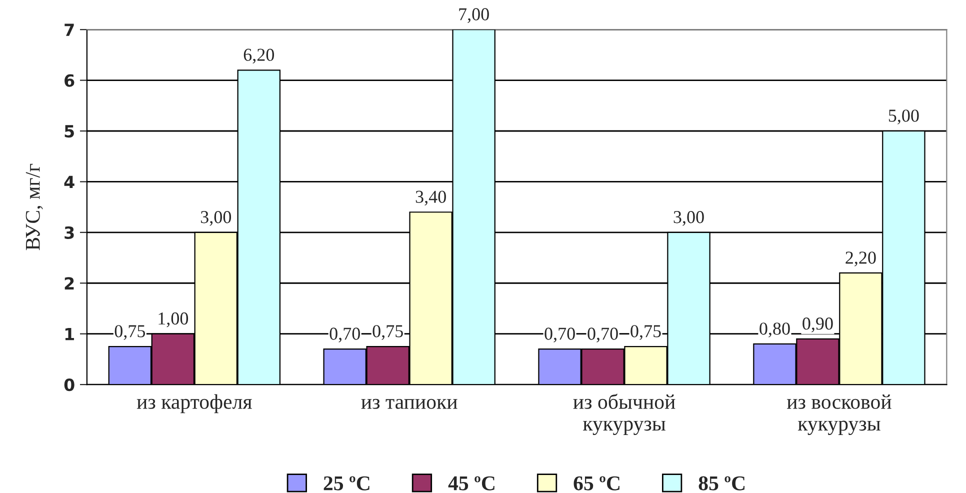  I want to click on y-tick-label: 5, so click(69, 131).